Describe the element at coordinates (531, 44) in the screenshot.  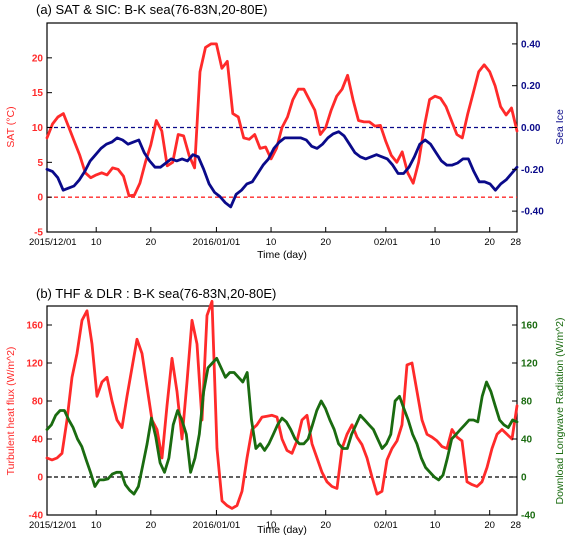
I see `panel-a-right-tick-label-4: 0.40` at that location.